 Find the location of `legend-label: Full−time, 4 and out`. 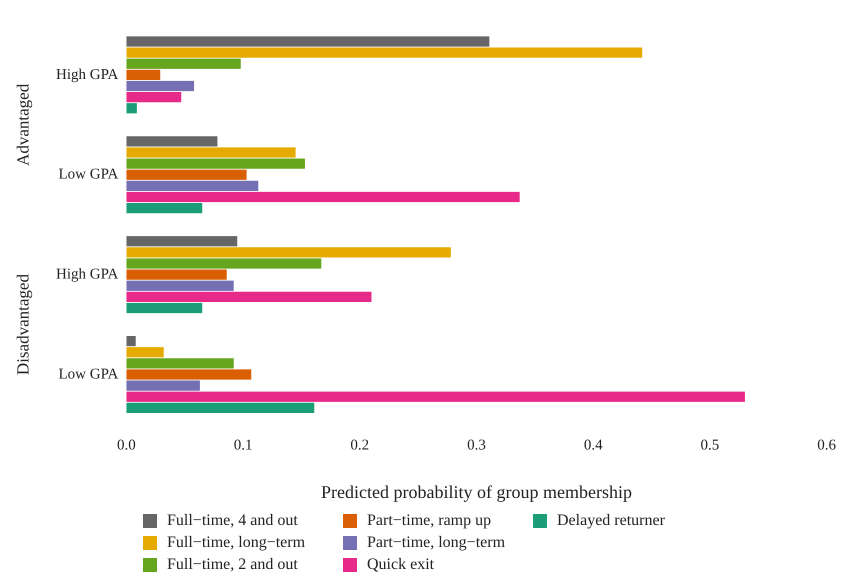

legend-label: Full−time, 4 and out is located at coordinates (232, 521).